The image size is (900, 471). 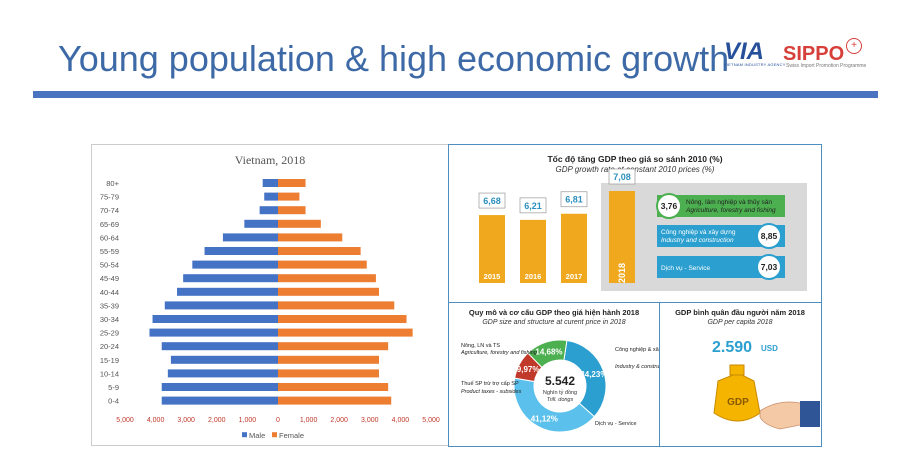 What do you see at coordinates (113, 401) in the screenshot?
I see `age-group-label: 0-4` at bounding box center [113, 401].